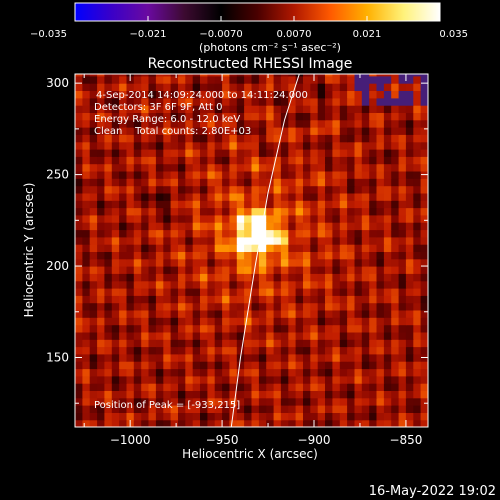 The height and width of the screenshot is (500, 500). What do you see at coordinates (270, 47) in the screenshot?
I see `colorbar-units: (photons cm⁻² s⁻¹ asec⁻²)` at bounding box center [270, 47].